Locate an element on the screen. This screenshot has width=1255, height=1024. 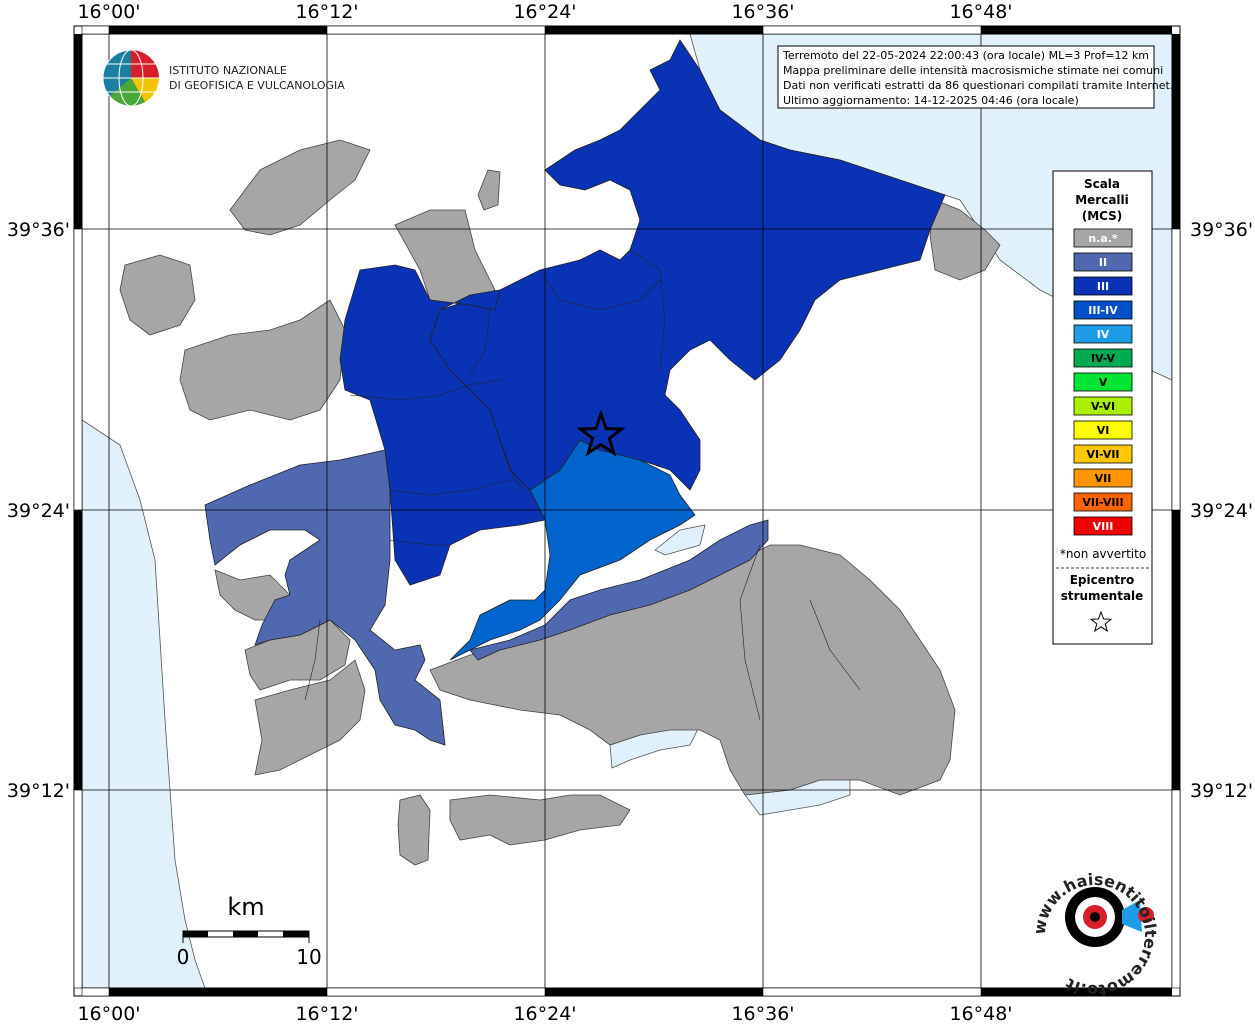
intensity-ii-municipalities is located at coordinates (486, 597).